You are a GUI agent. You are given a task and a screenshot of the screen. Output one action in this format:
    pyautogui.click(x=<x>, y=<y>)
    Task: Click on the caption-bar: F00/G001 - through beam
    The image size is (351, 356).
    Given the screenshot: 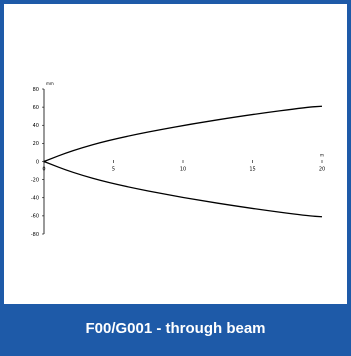 What is the action you would take?
    pyautogui.click(x=175, y=328)
    